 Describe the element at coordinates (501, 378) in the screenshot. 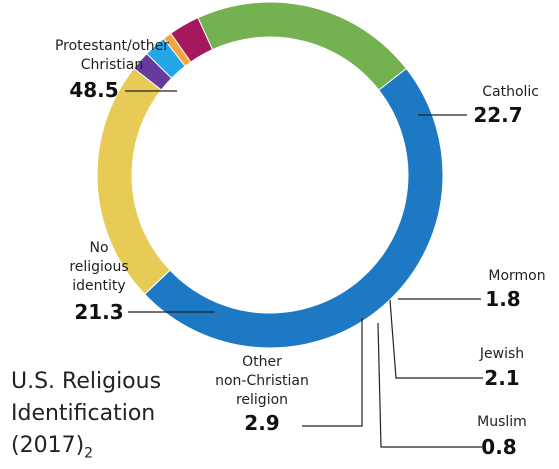

I see `value-label-jewish: 2.1` at that location.